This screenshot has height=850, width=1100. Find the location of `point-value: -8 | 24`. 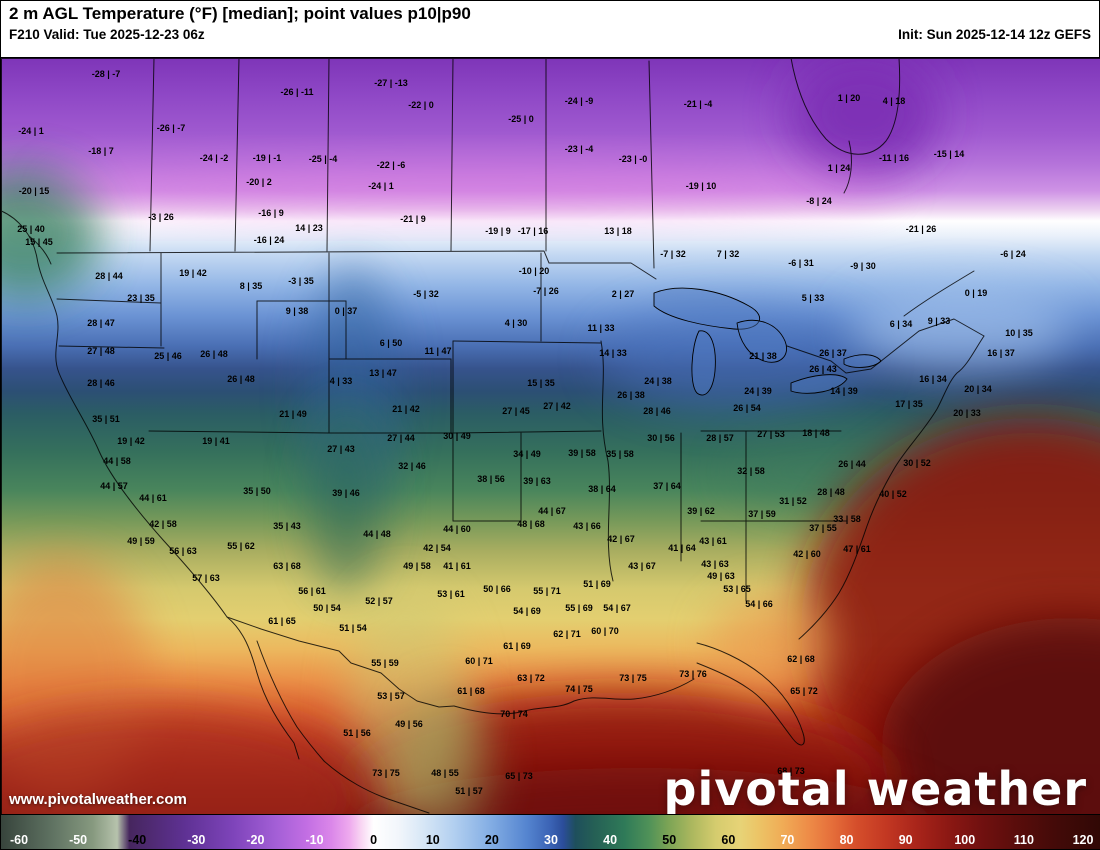

point-value: -8 | 24 is located at coordinates (819, 201).